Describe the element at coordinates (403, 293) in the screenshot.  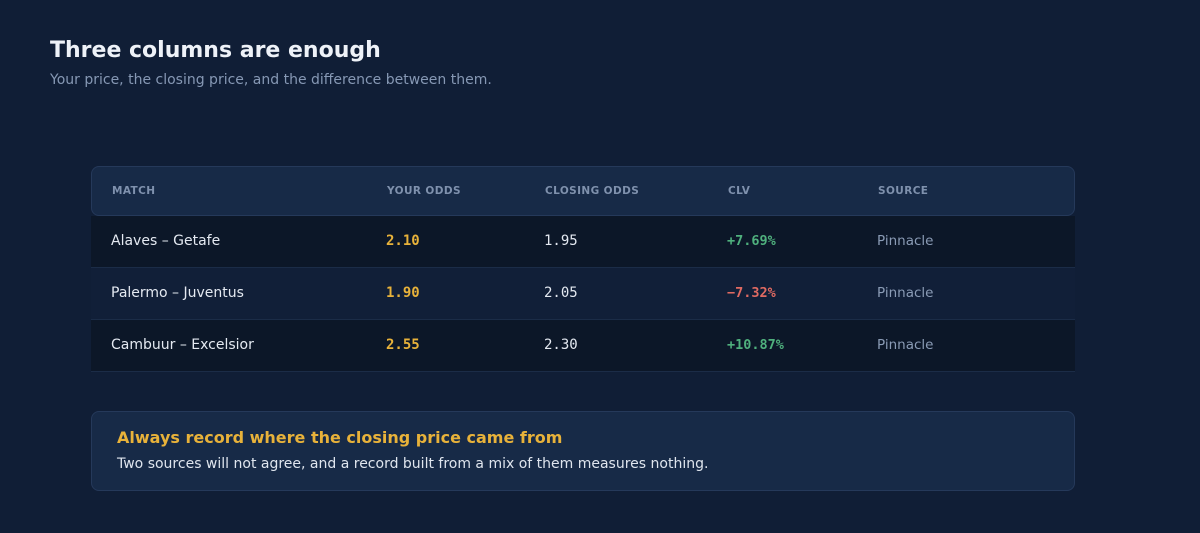
I see `your-odds-cell: 1.90` at that location.